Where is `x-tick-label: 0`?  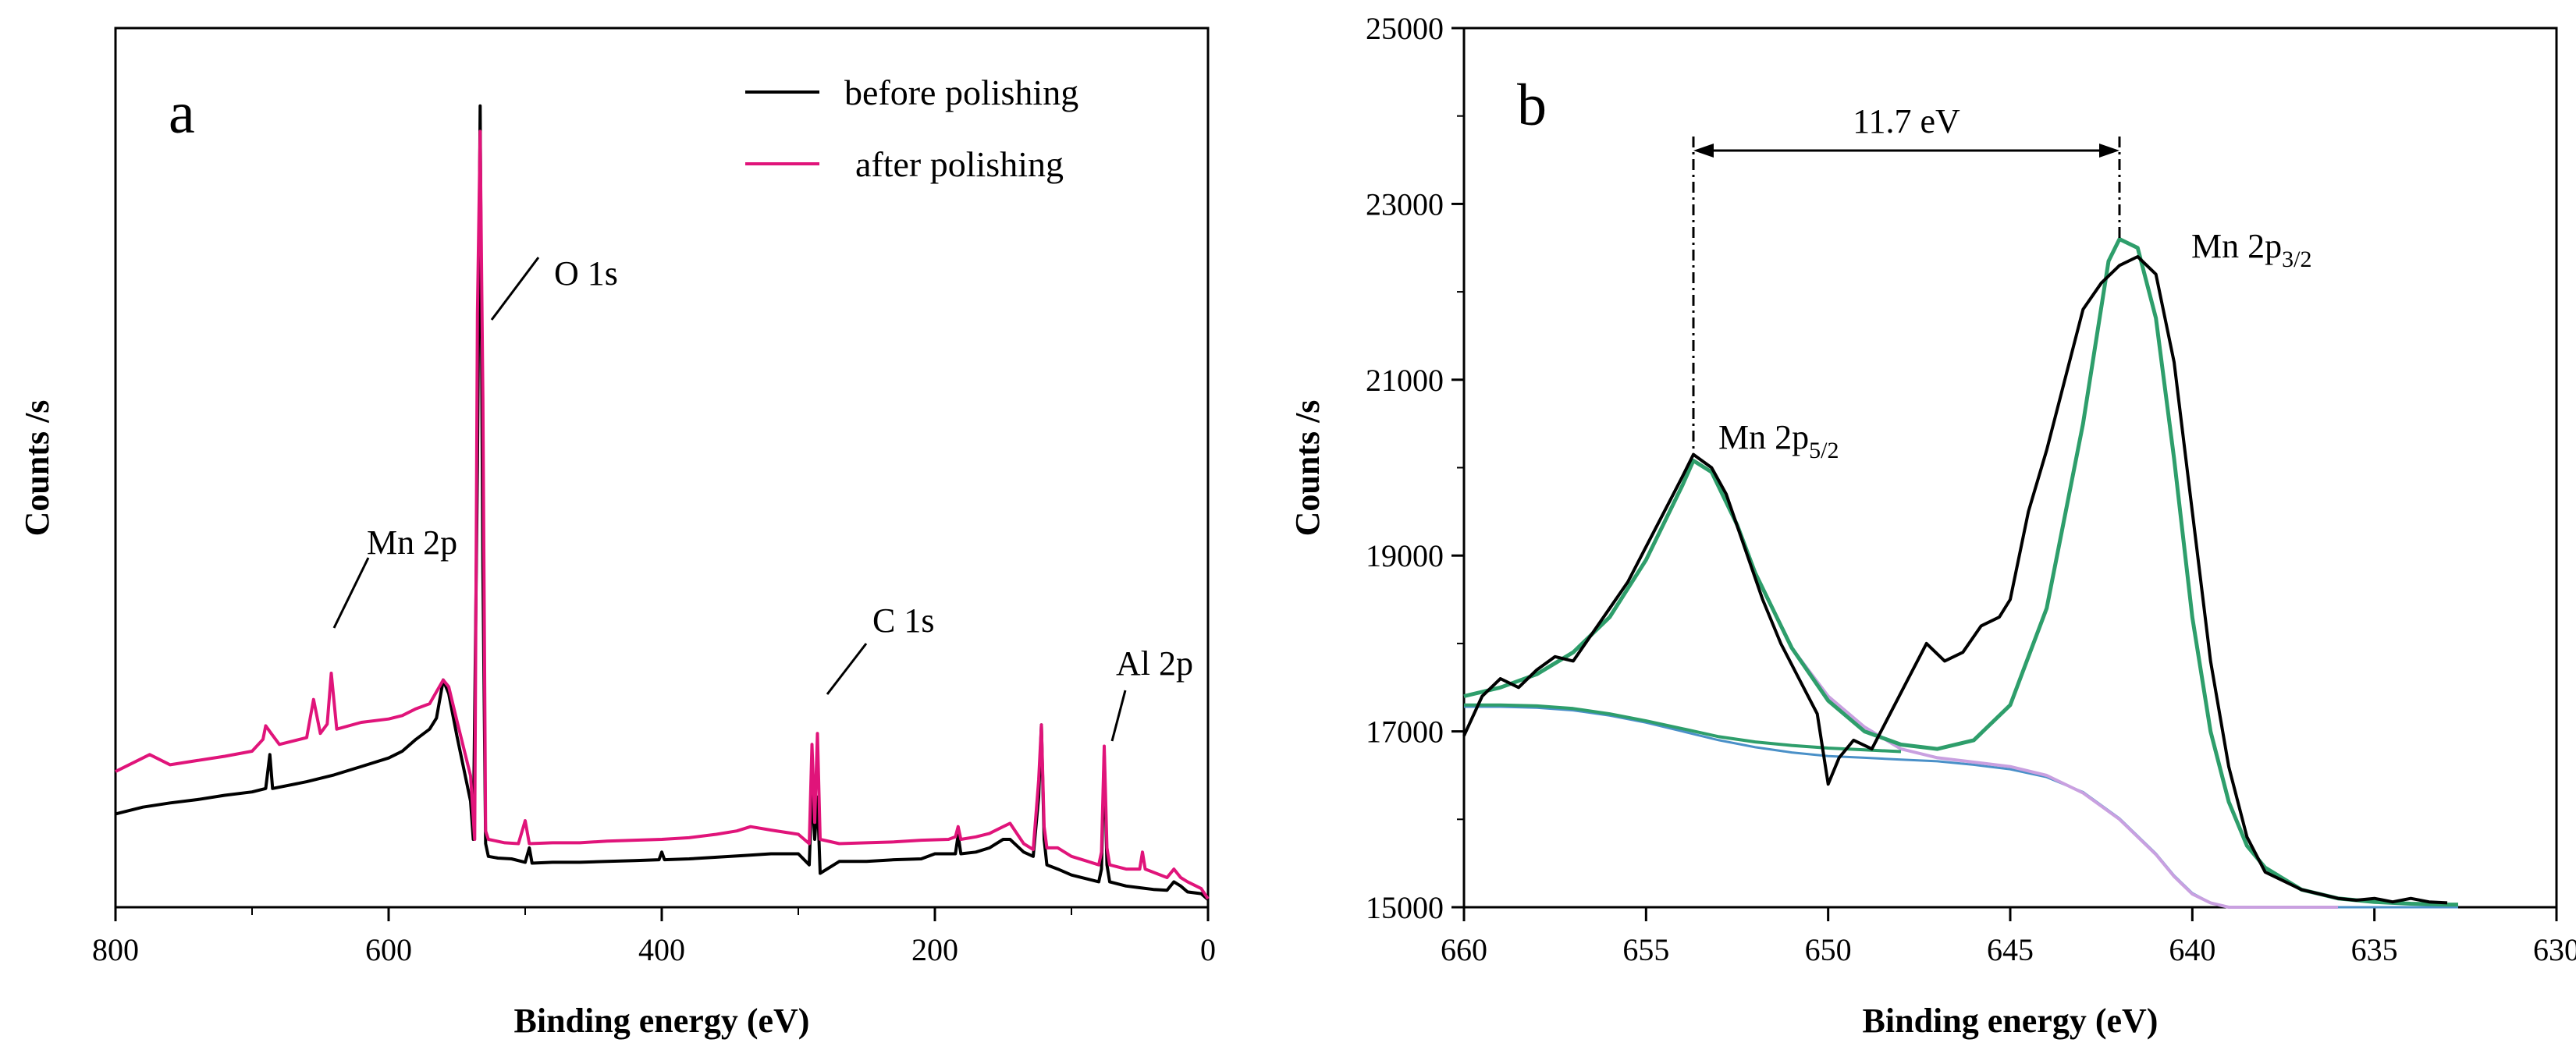
x-tick-label: 0 is located at coordinates (1208, 949).